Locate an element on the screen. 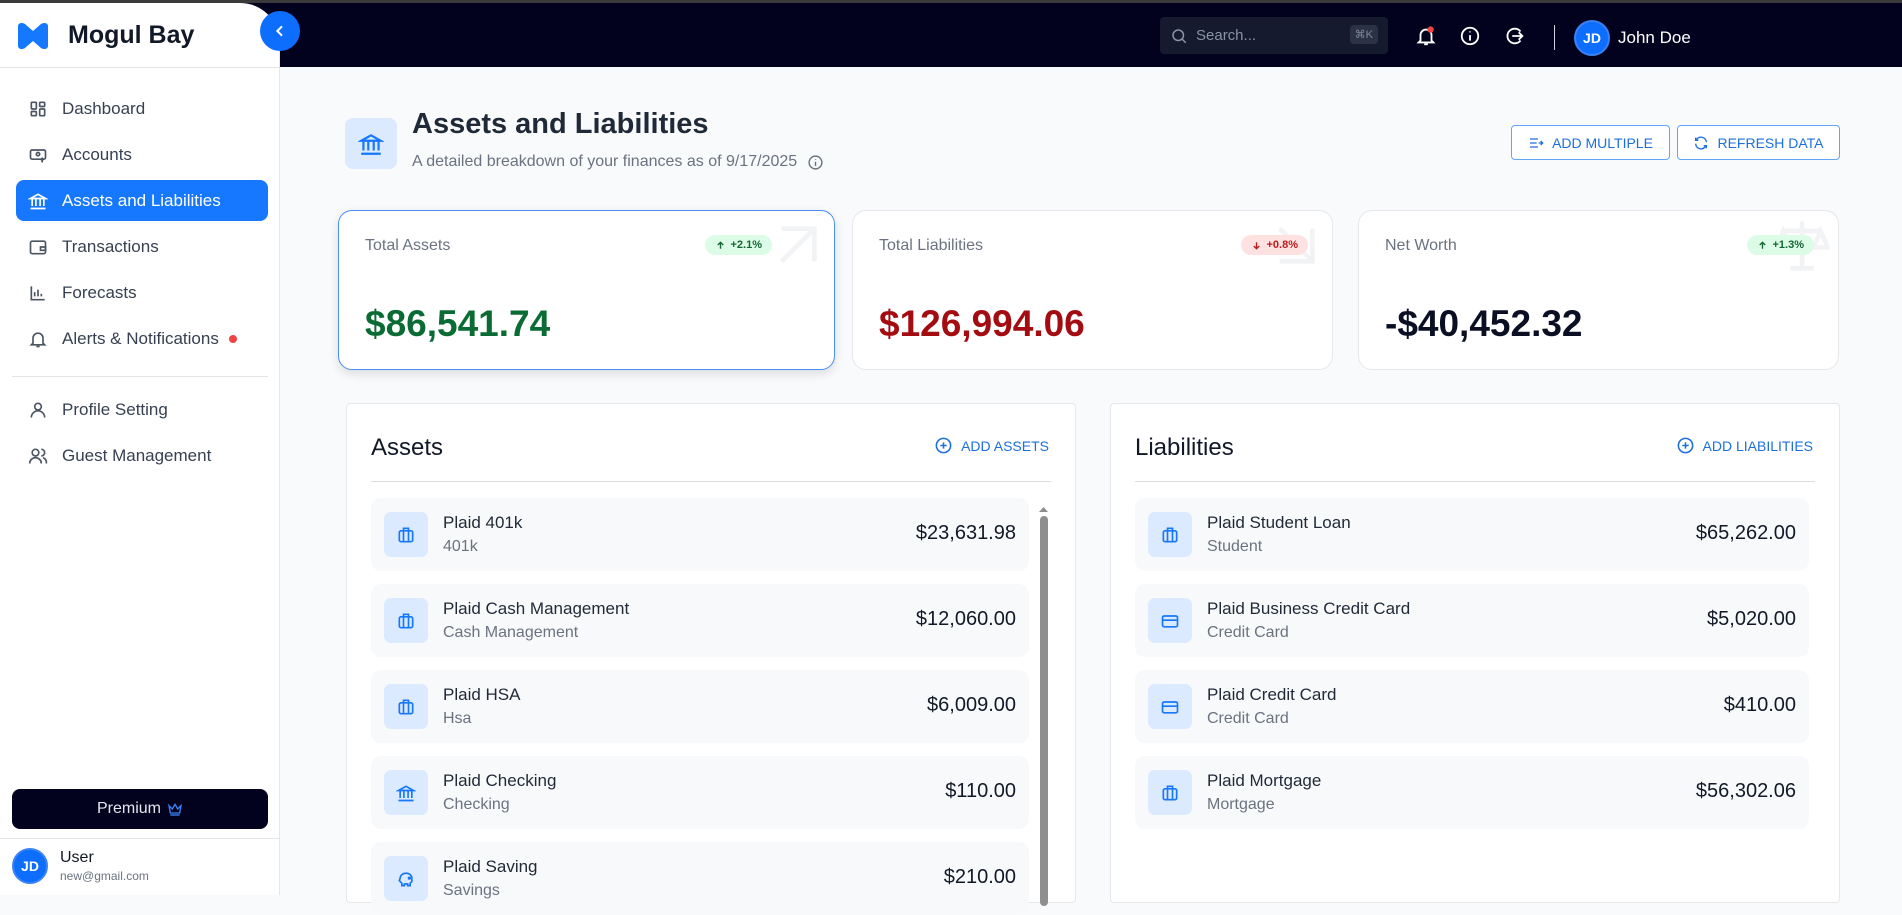 The width and height of the screenshot is (1902, 915). search-shortcut: ⌘K is located at coordinates (1363, 34).